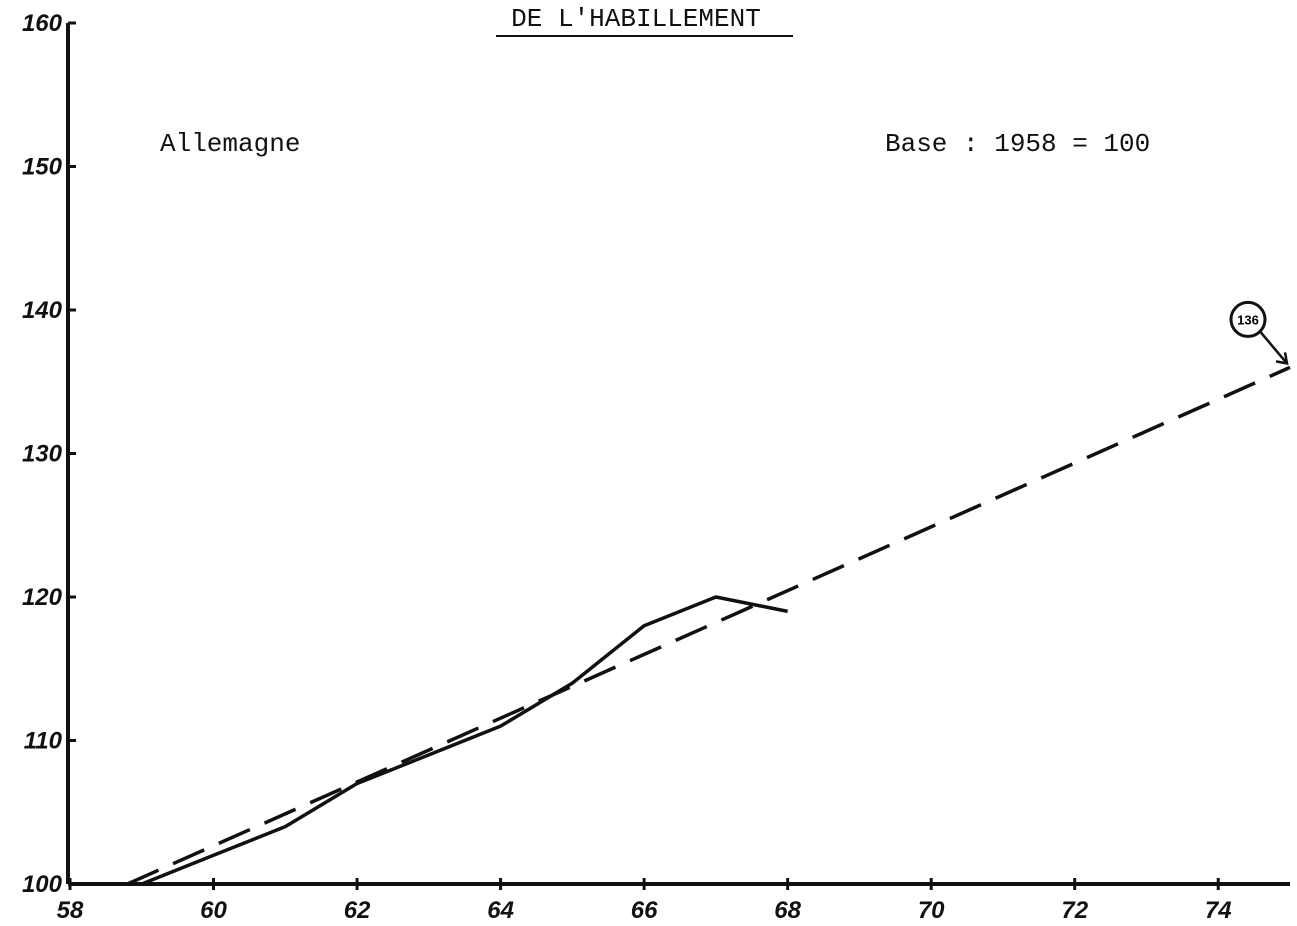  I want to click on y-tick-label: 140, so click(42, 310).